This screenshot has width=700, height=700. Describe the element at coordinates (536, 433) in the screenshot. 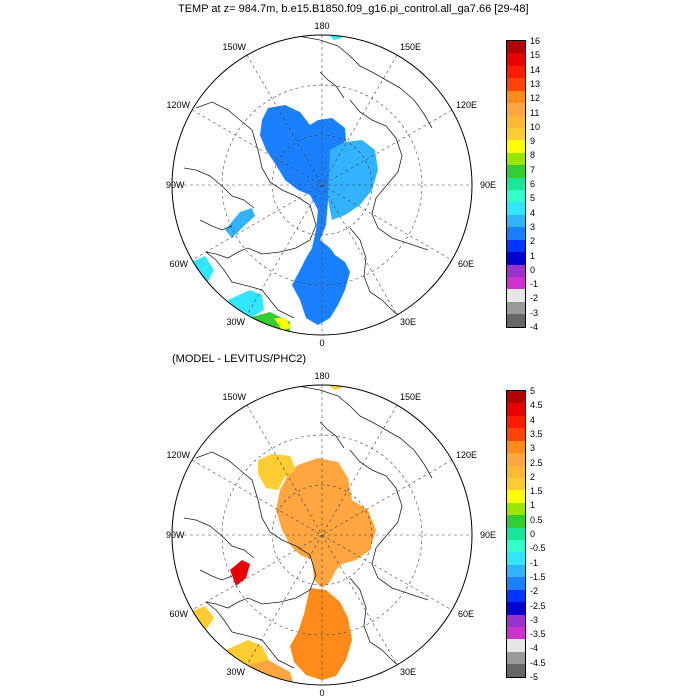

I see `bottom-colorbar-tick-label: 3.5` at that location.